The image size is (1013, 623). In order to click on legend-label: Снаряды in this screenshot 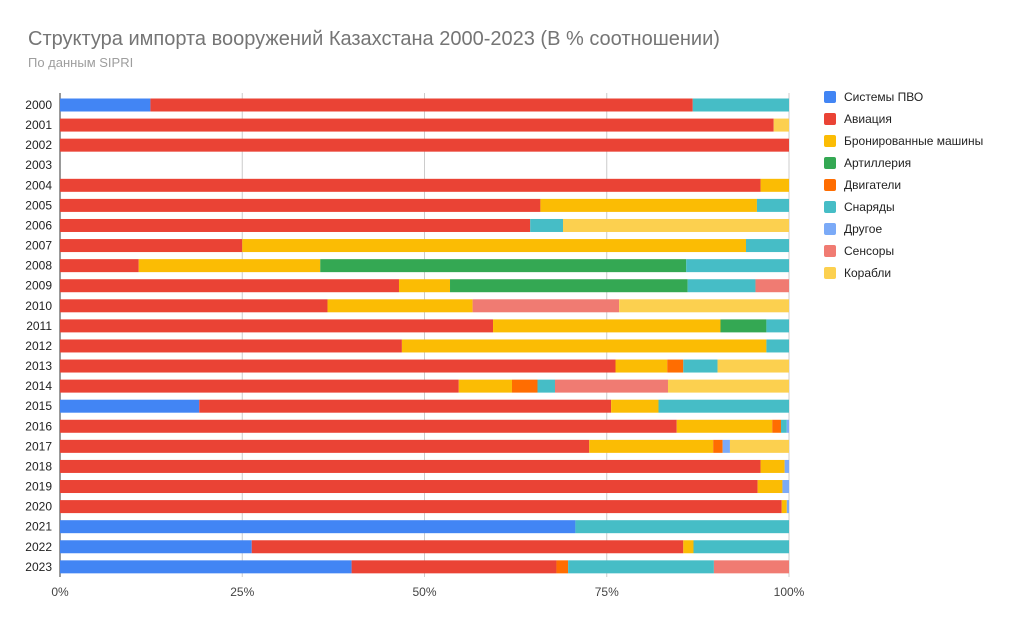, I will do `click(869, 207)`.